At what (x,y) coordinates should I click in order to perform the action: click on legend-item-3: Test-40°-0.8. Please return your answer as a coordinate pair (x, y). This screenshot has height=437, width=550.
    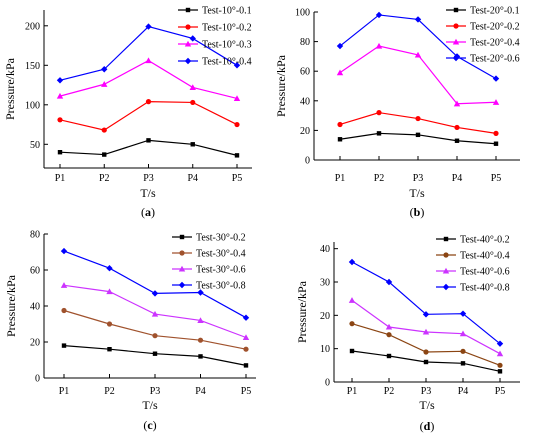
    Looking at the image, I should click on (473, 288).